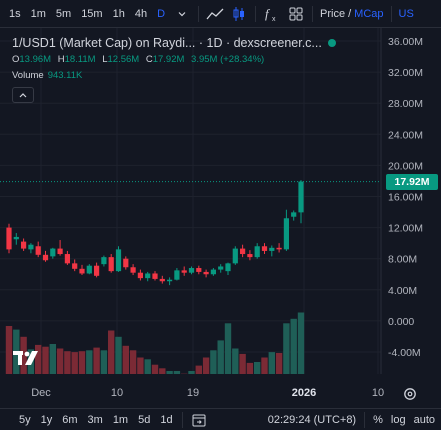 This screenshot has height=430, width=441. What do you see at coordinates (141, 13) in the screenshot?
I see `timeframe-4h: 4h` at bounding box center [141, 13].